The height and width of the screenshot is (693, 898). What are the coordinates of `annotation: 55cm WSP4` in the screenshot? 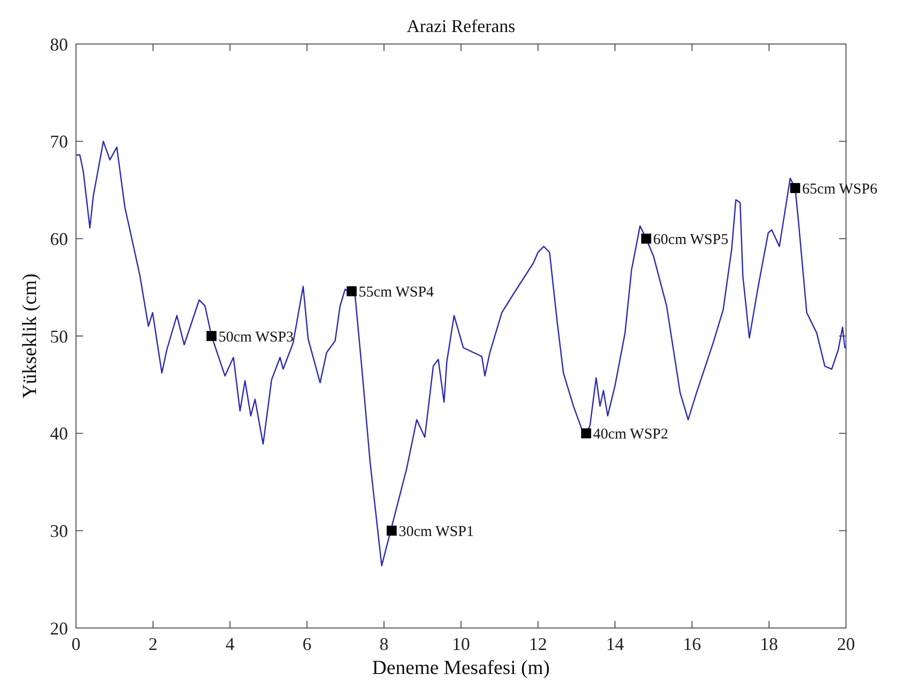 It's located at (396, 292).